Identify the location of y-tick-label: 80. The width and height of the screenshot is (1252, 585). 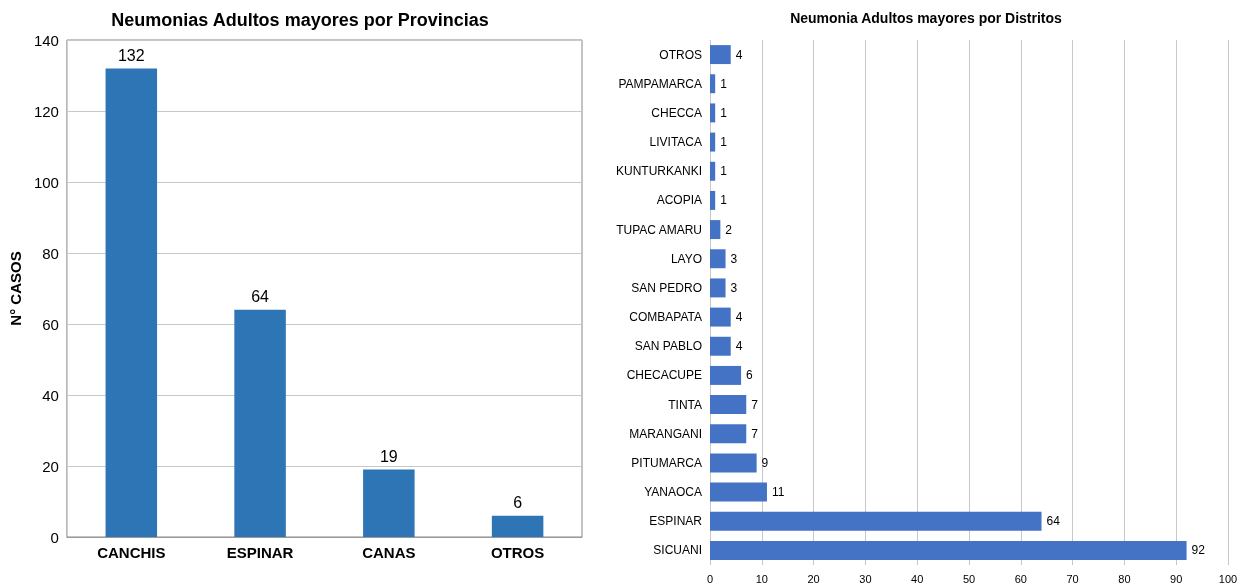
(50, 253).